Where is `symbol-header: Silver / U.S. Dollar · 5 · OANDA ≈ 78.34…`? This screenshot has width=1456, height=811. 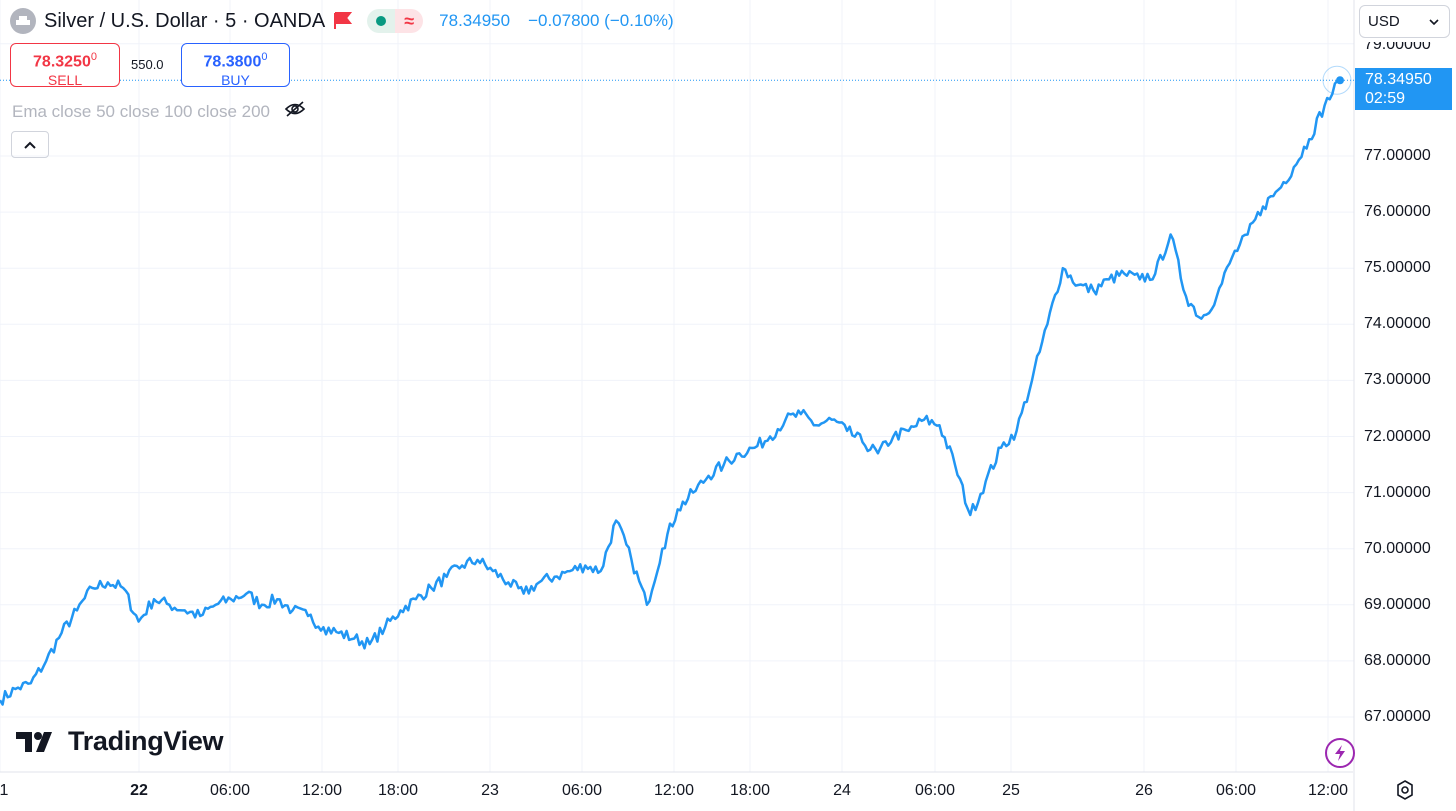
symbol-header: Silver / U.S. Dollar · 5 · OANDA ≈ 78.34… is located at coordinates (342, 21).